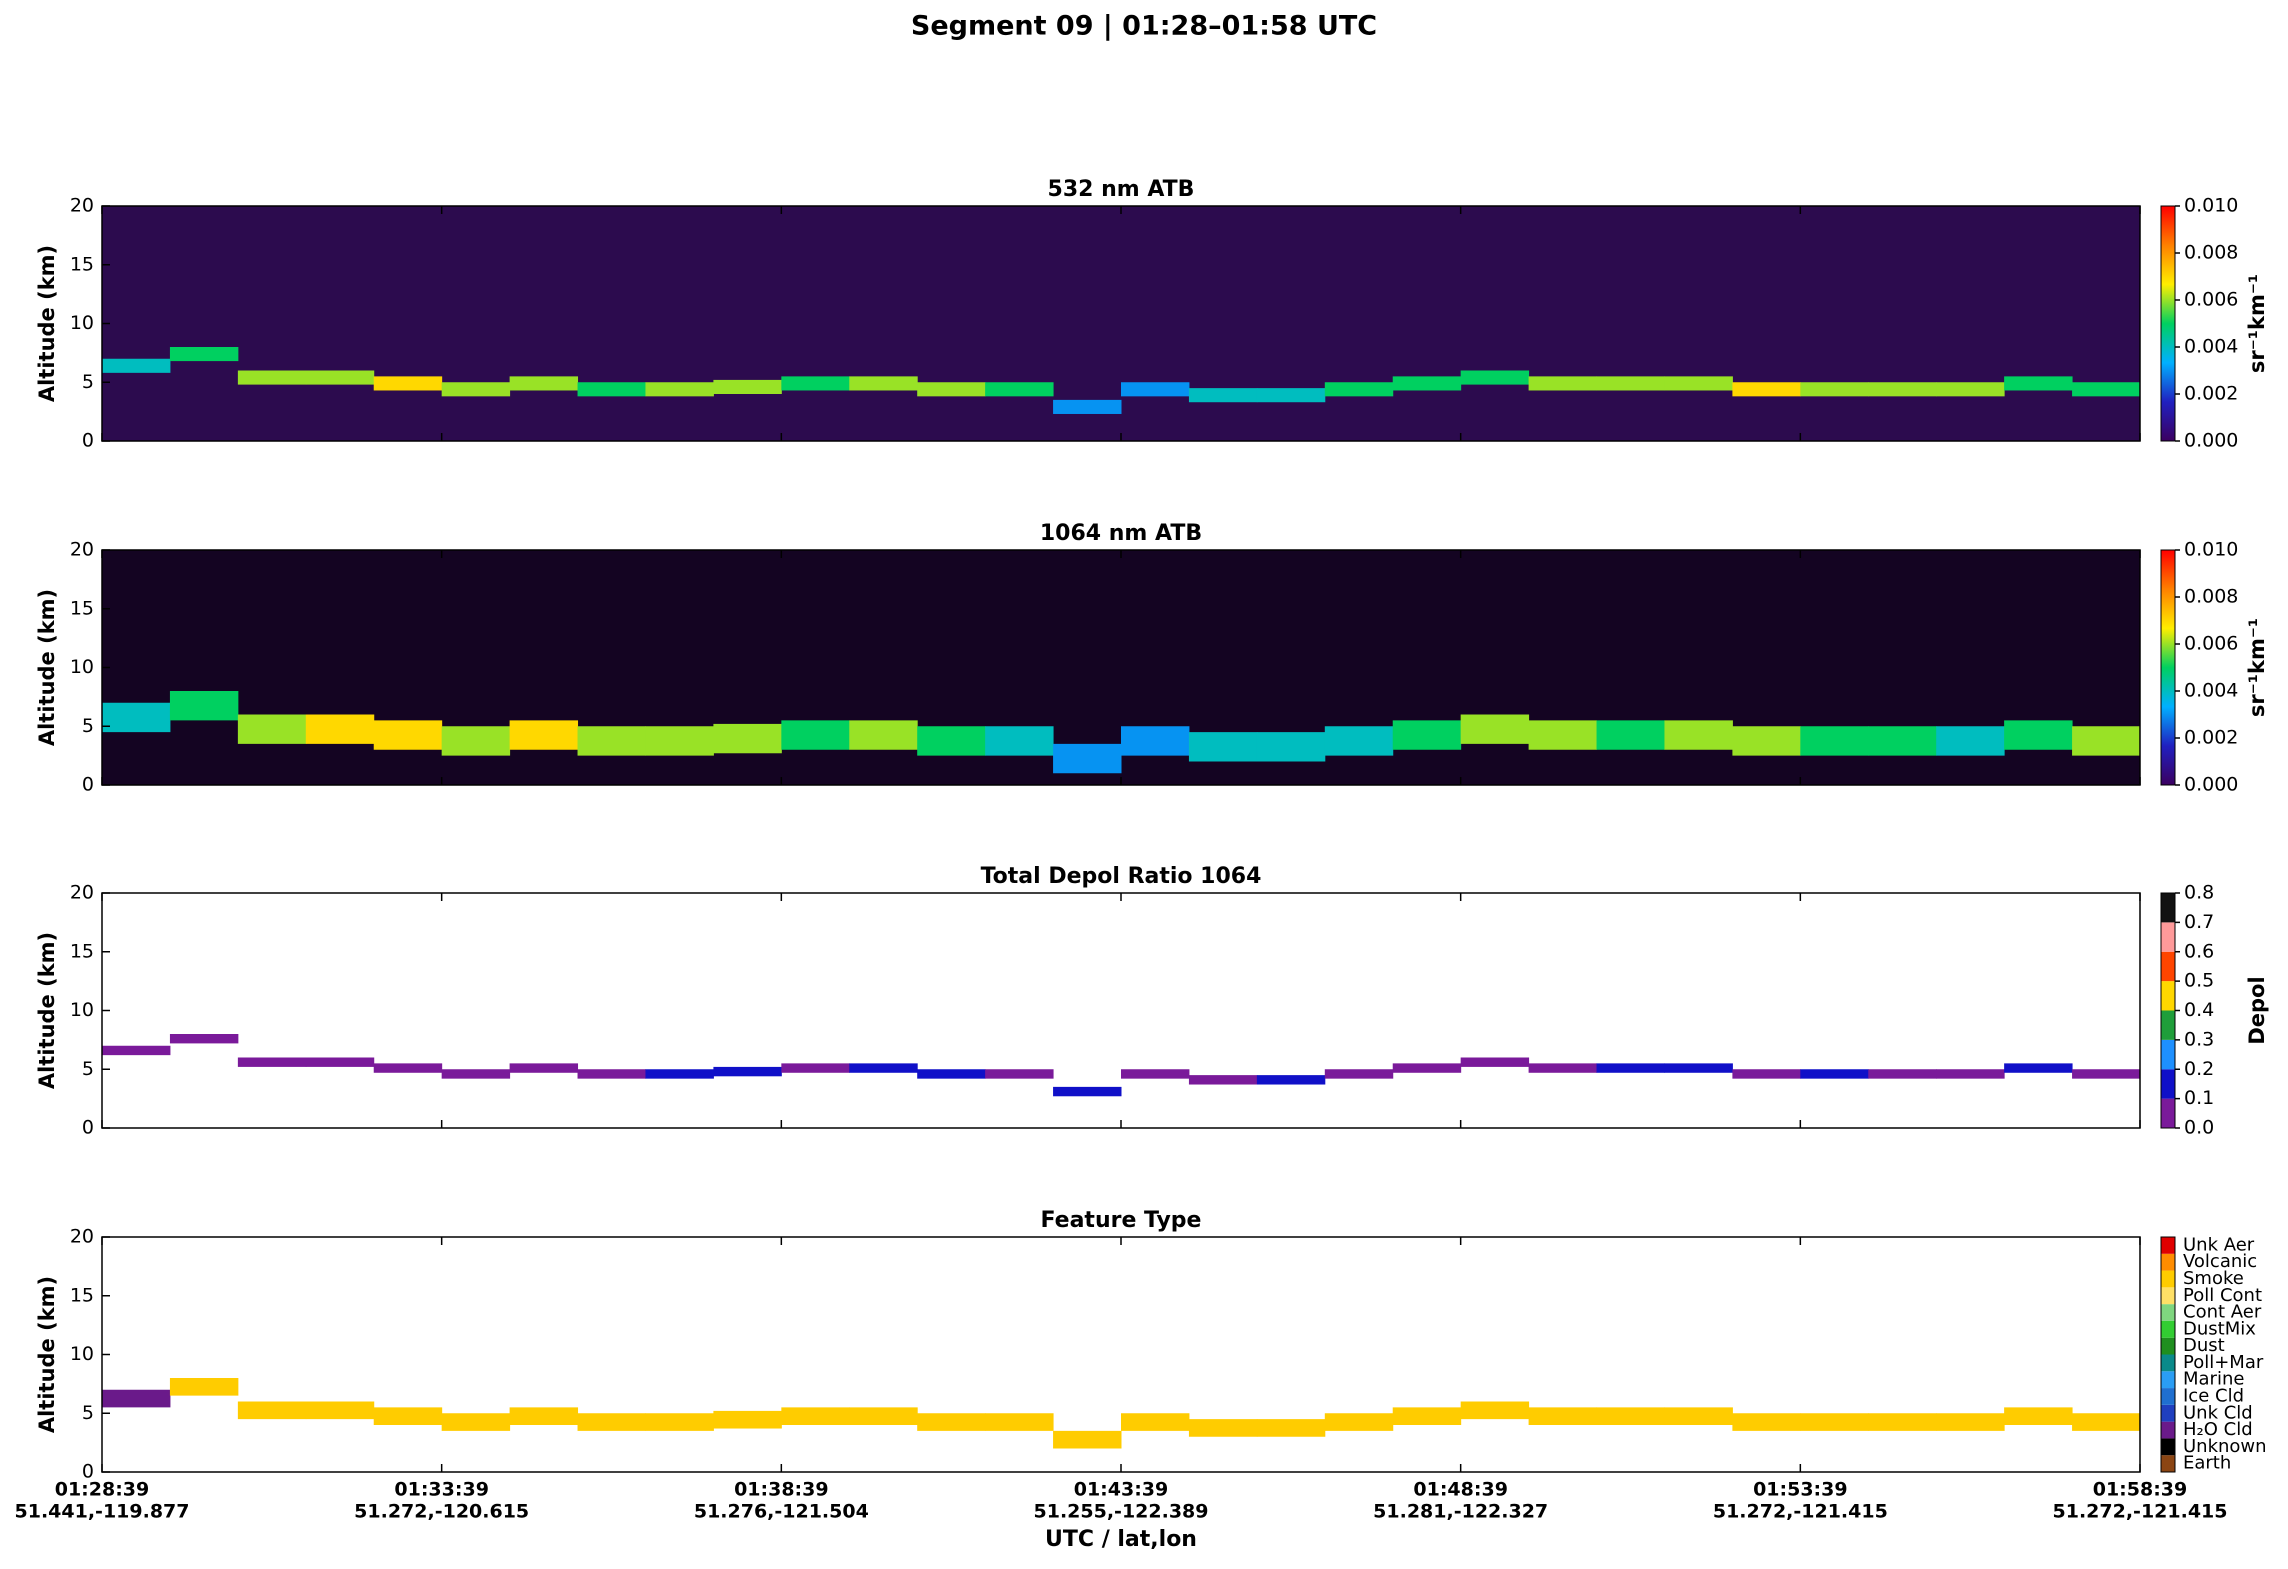 This screenshot has height=1569, width=2288. I want to click on x-tick-label: 01:28:39, so click(102, 1490).